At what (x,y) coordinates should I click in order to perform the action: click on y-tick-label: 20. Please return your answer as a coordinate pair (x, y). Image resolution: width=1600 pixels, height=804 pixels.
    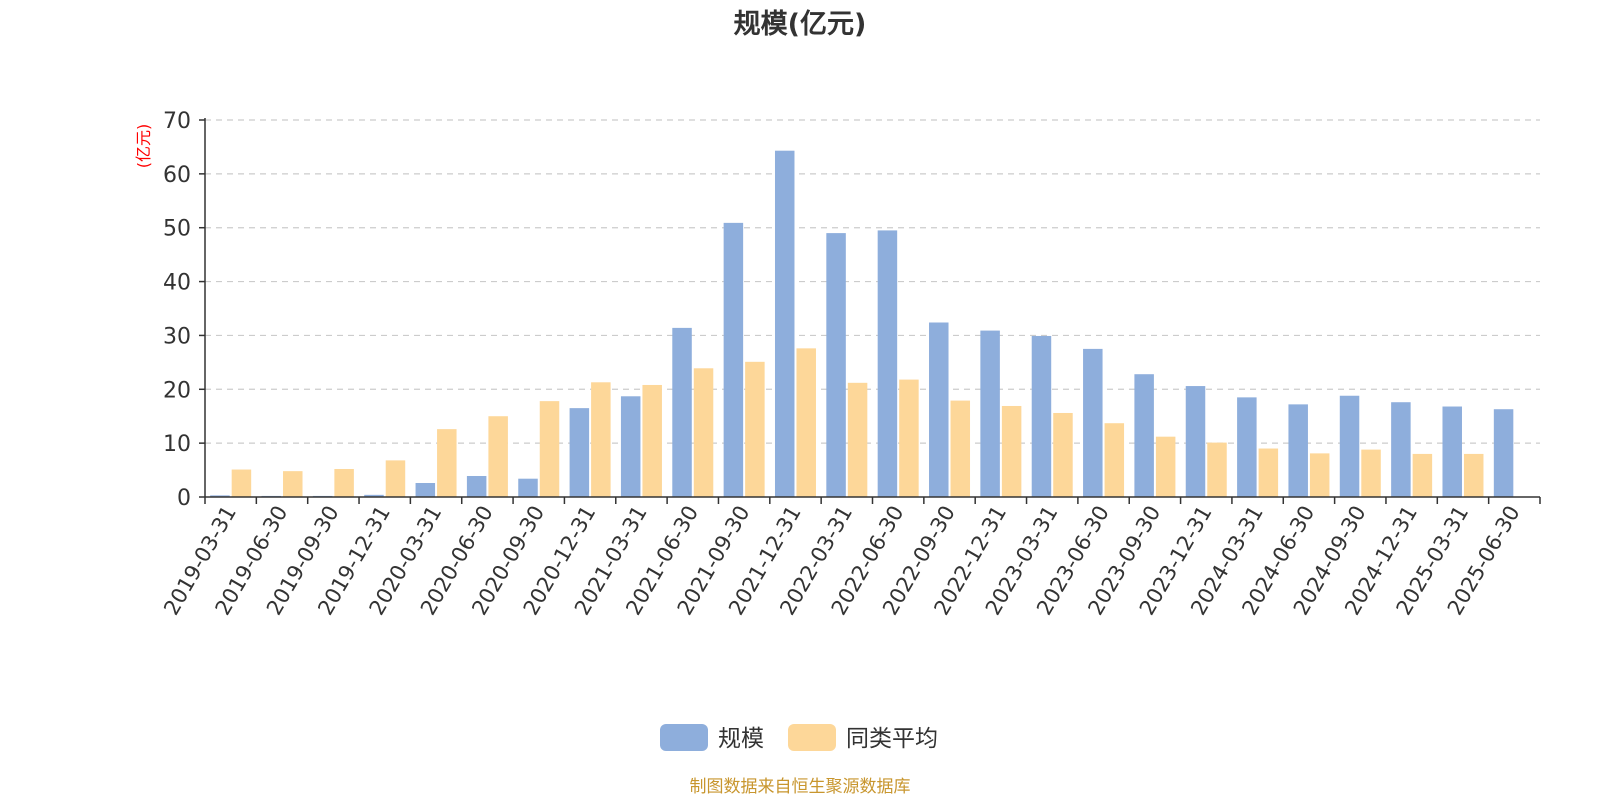
    Looking at the image, I should click on (177, 390).